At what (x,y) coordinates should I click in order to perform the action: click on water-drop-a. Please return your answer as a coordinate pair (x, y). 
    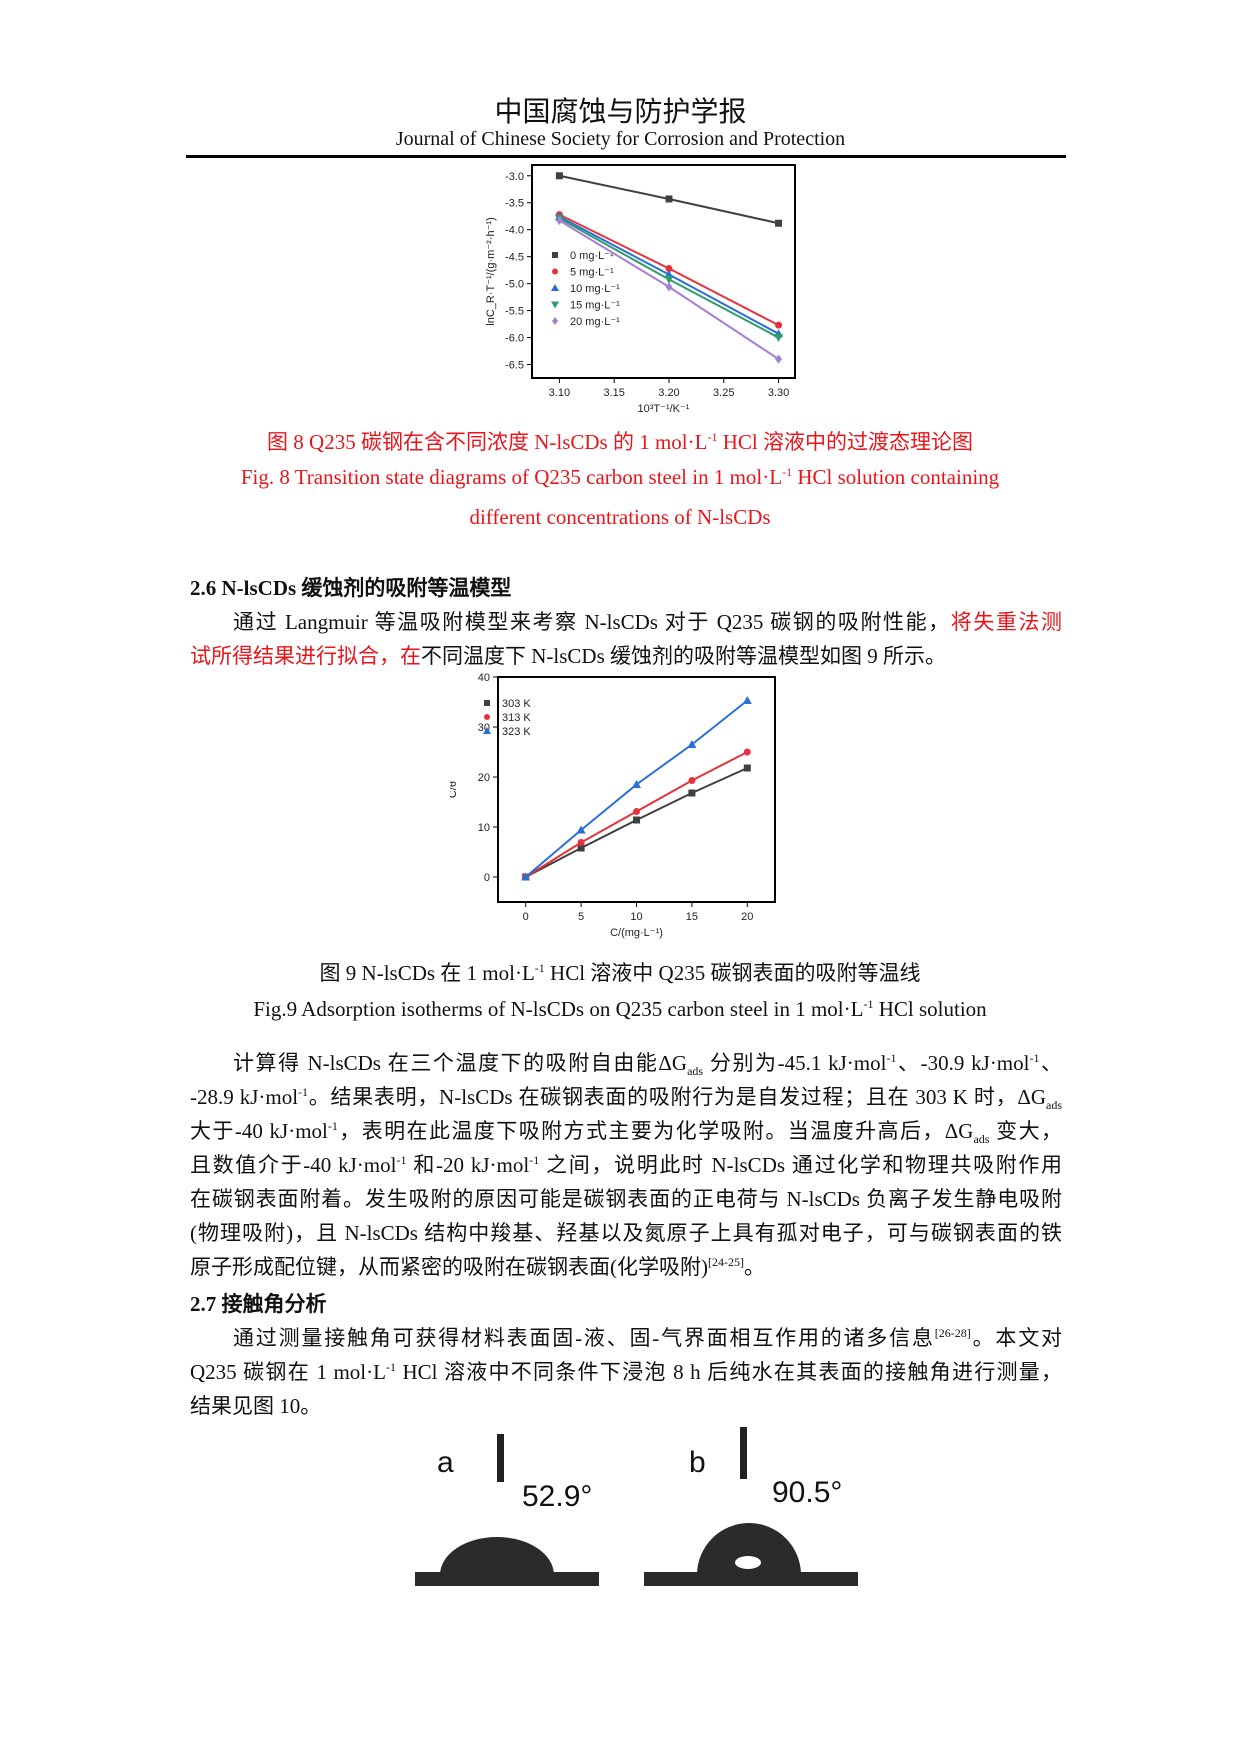
    Looking at the image, I should click on (497, 1556).